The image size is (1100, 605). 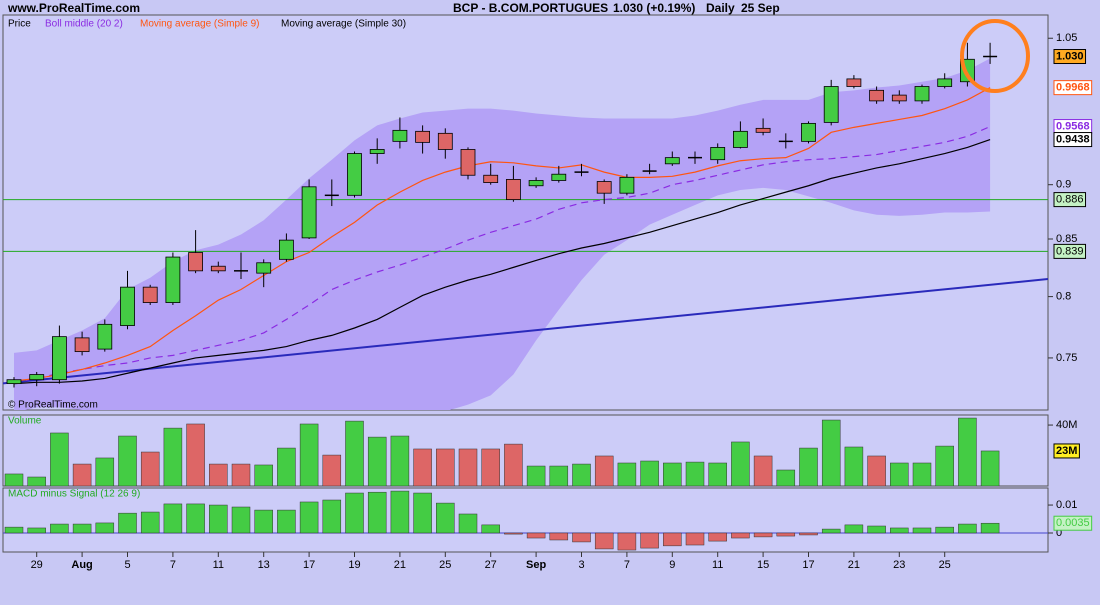 I want to click on date: 25 Sep, so click(x=760, y=8).